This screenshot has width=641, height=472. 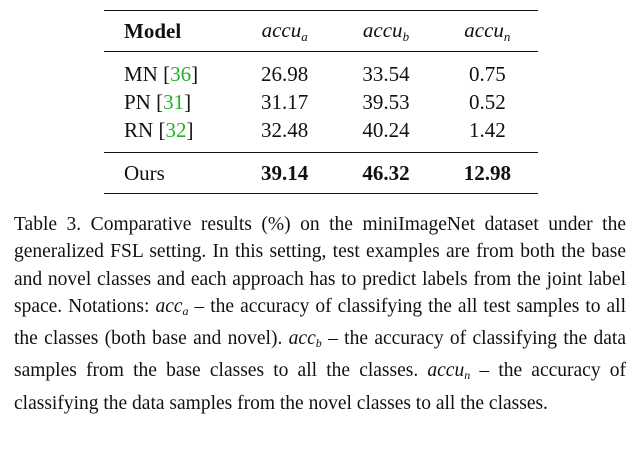 I want to click on cell-acc-b: 40.24, so click(x=386, y=129).